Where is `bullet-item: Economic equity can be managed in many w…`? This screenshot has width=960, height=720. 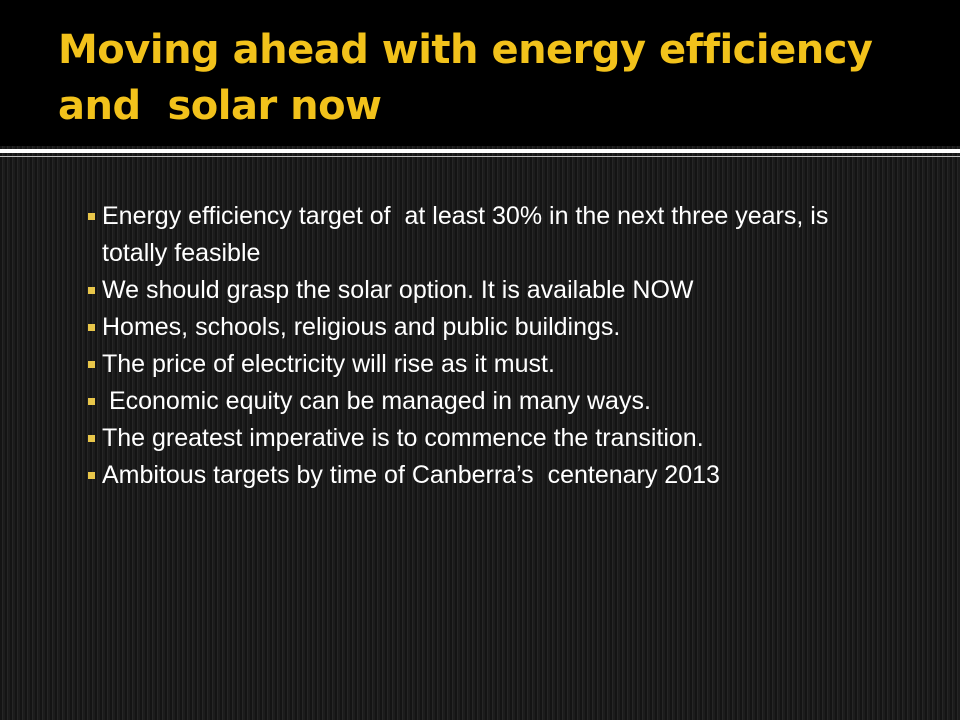
bullet-item: Economic equity can be managed in many w… is located at coordinates (483, 401).